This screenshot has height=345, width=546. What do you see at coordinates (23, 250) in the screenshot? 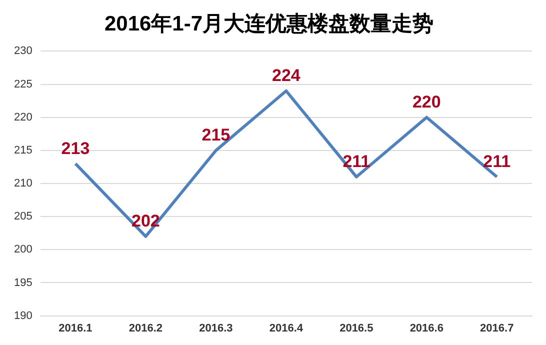
I see `y-tick-label: 200` at bounding box center [23, 250].